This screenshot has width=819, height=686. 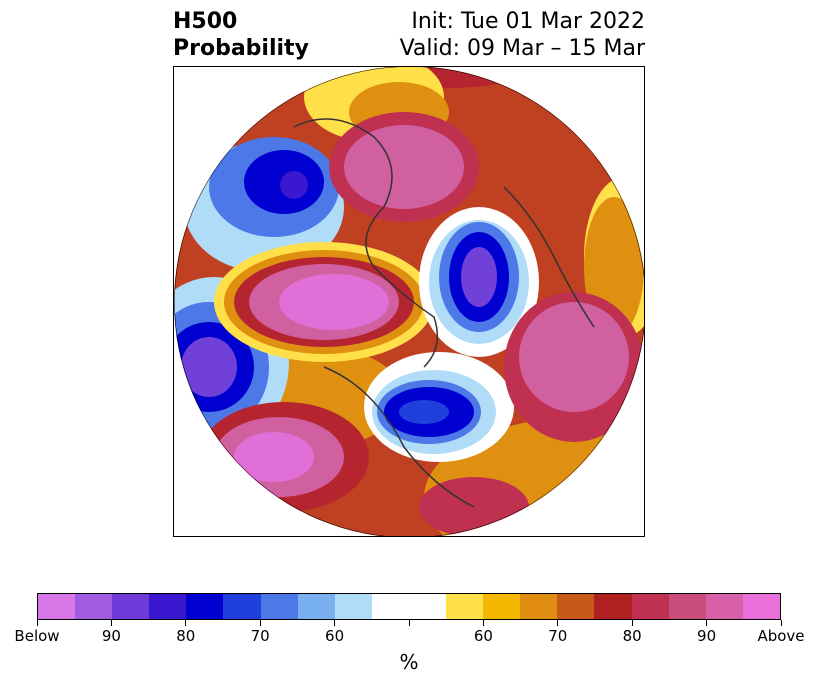 I want to click on title-line-1: H500, so click(x=205, y=21).